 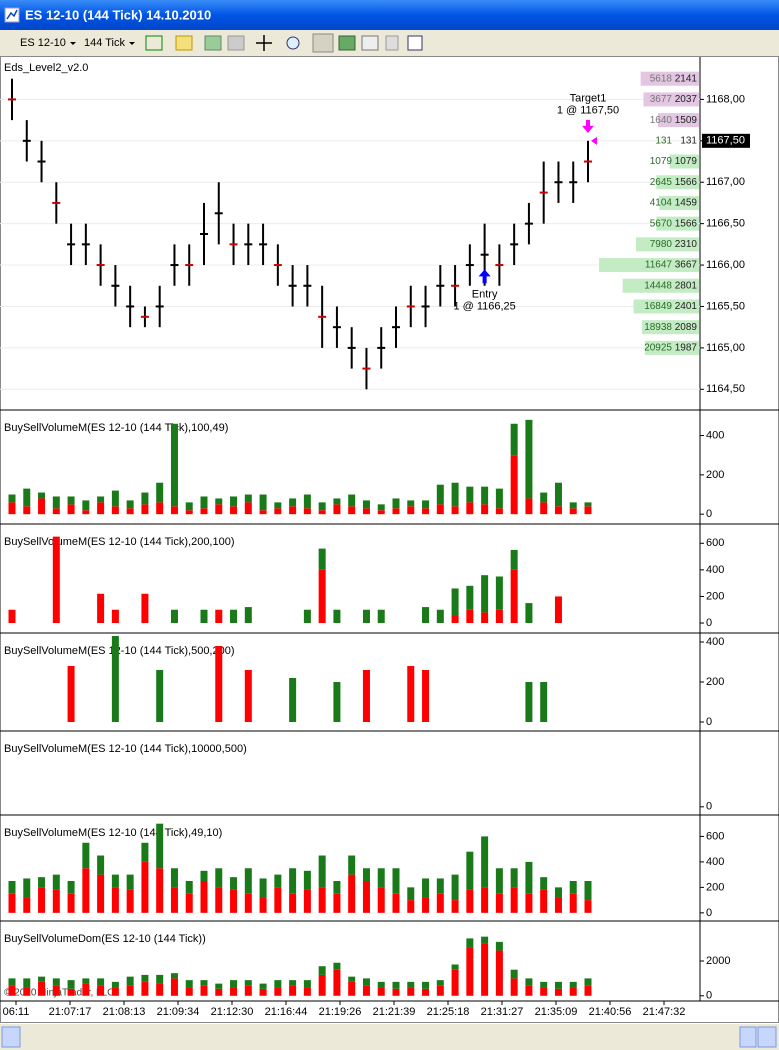 I want to click on y-tick-label: 1165,50, so click(x=725, y=306).